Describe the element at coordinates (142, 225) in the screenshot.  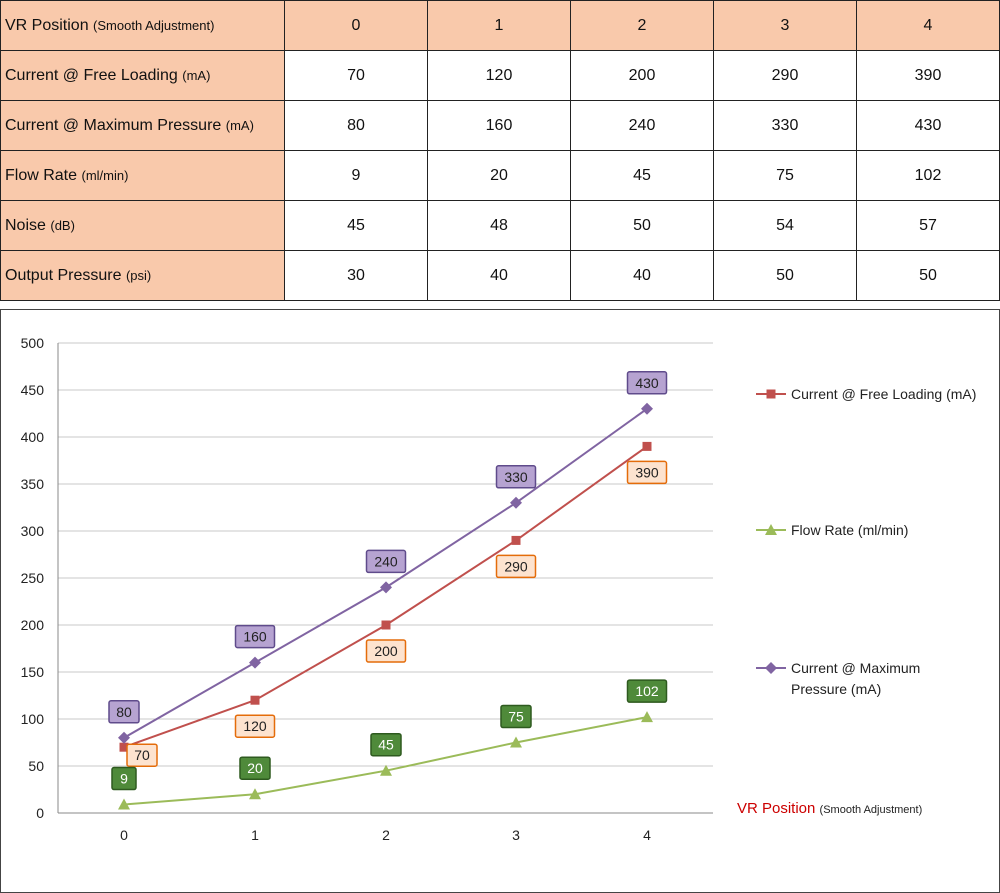
I see `row-label-cell: Noise (dB)` at that location.